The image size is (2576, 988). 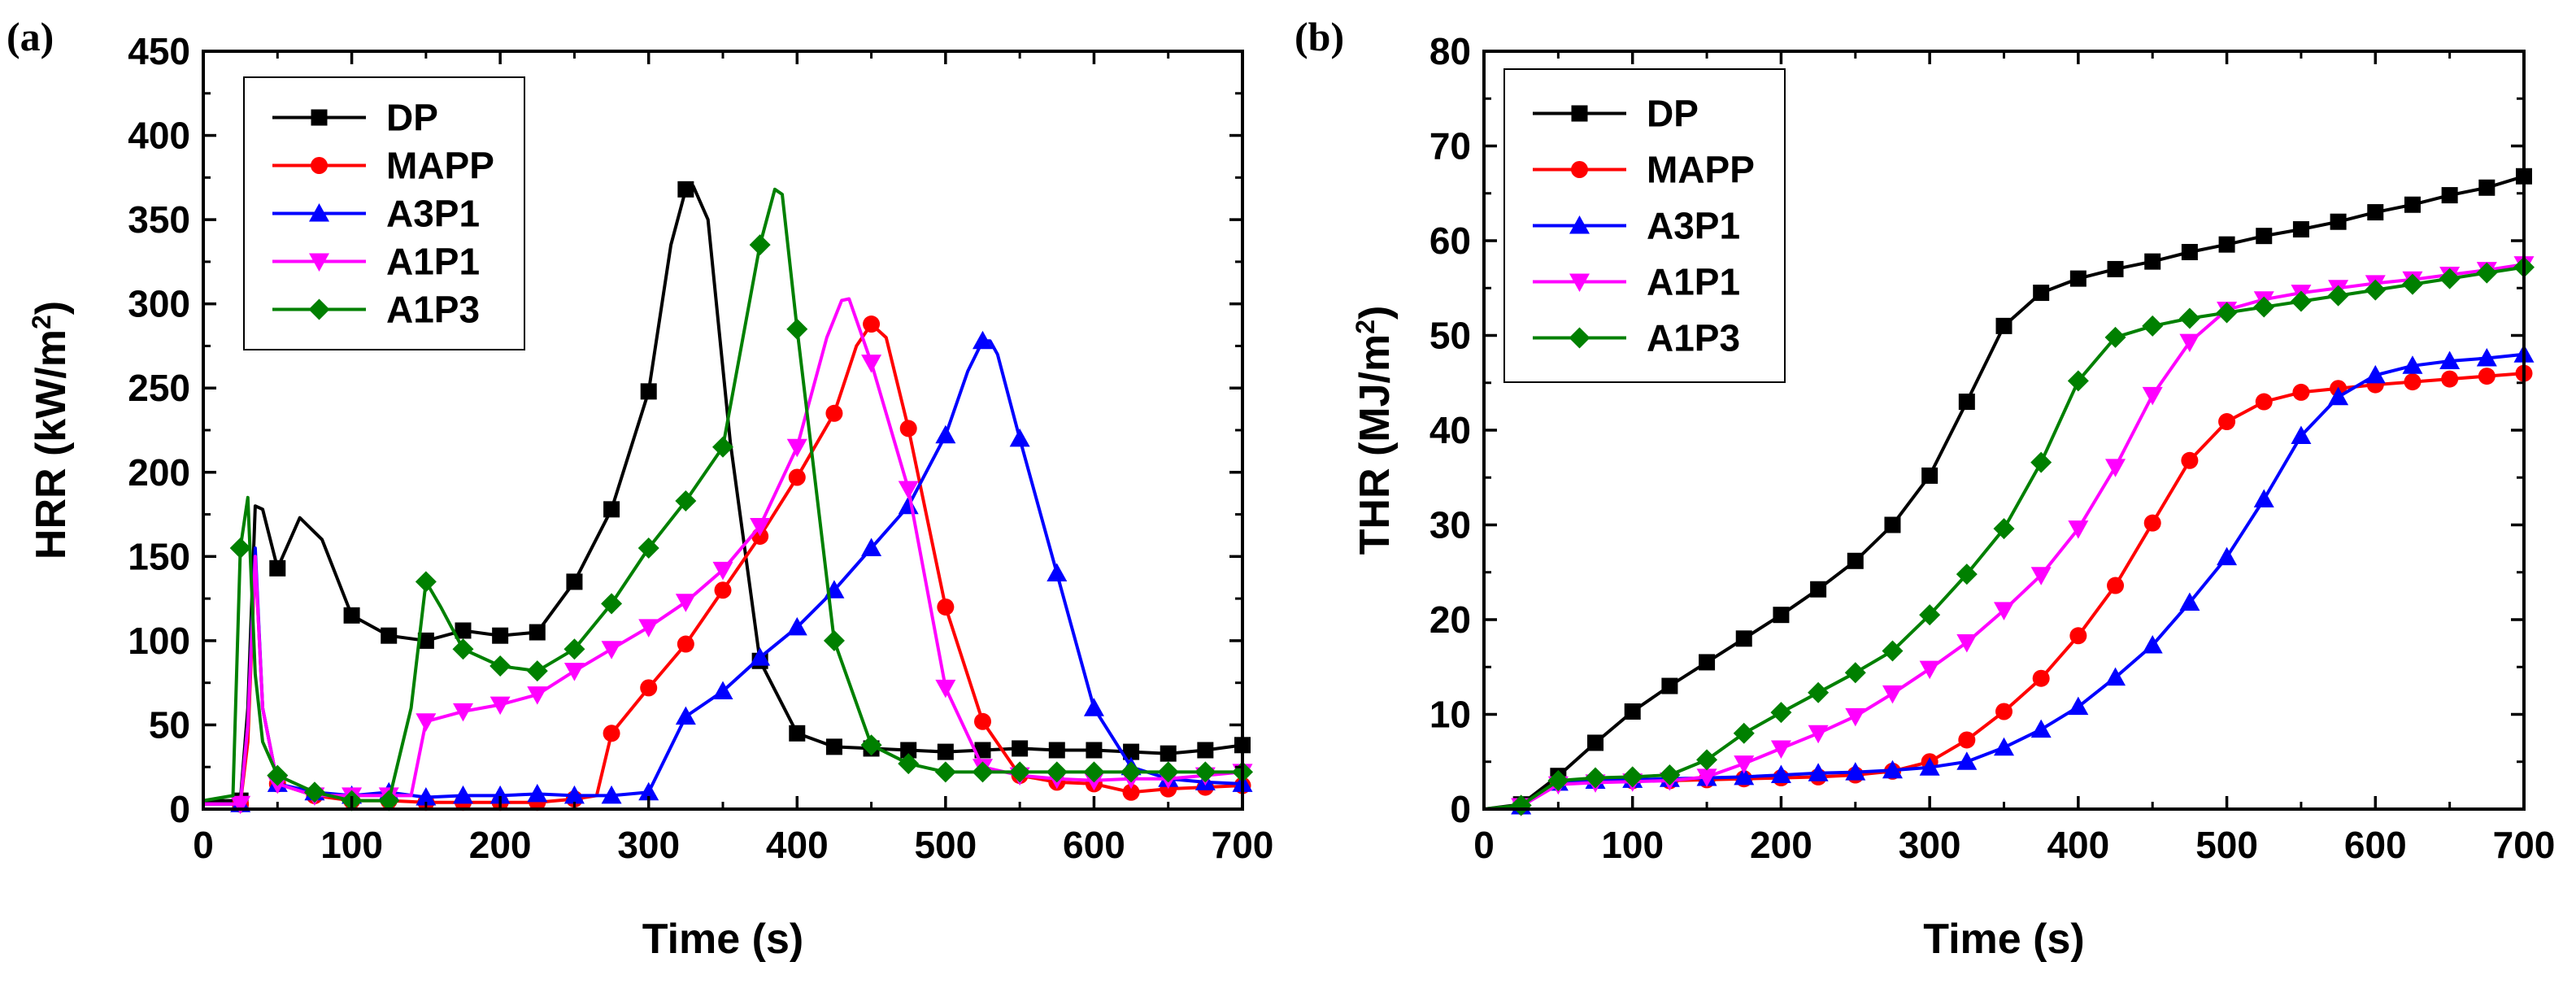 What do you see at coordinates (1633, 845) in the screenshot?
I see `x-tick-label: 100` at bounding box center [1633, 845].